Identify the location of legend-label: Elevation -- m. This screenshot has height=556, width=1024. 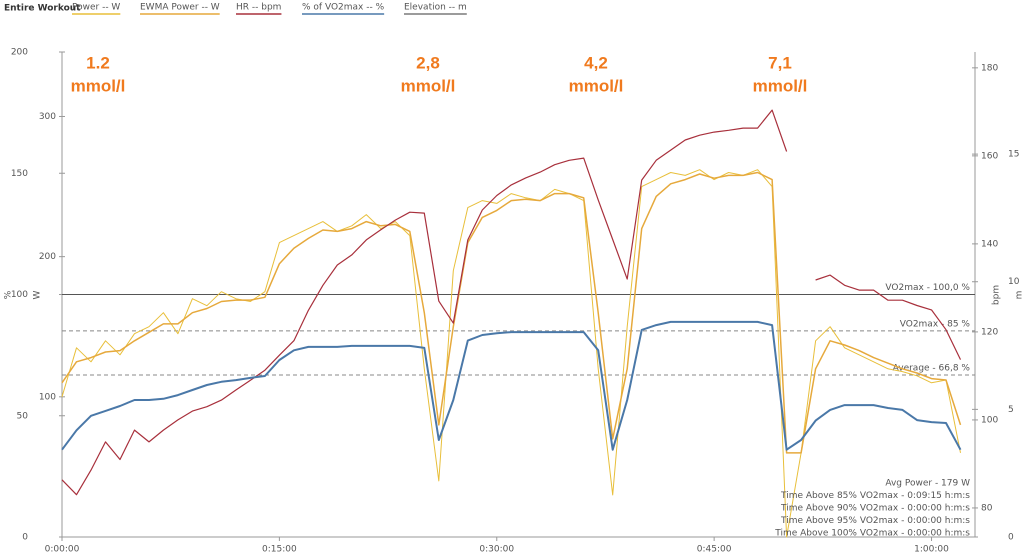
(435, 8).